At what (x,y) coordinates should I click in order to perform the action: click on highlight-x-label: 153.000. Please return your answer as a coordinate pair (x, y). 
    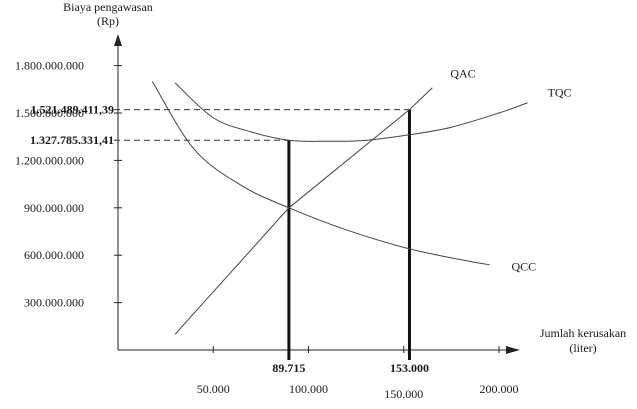
    Looking at the image, I should click on (409, 368).